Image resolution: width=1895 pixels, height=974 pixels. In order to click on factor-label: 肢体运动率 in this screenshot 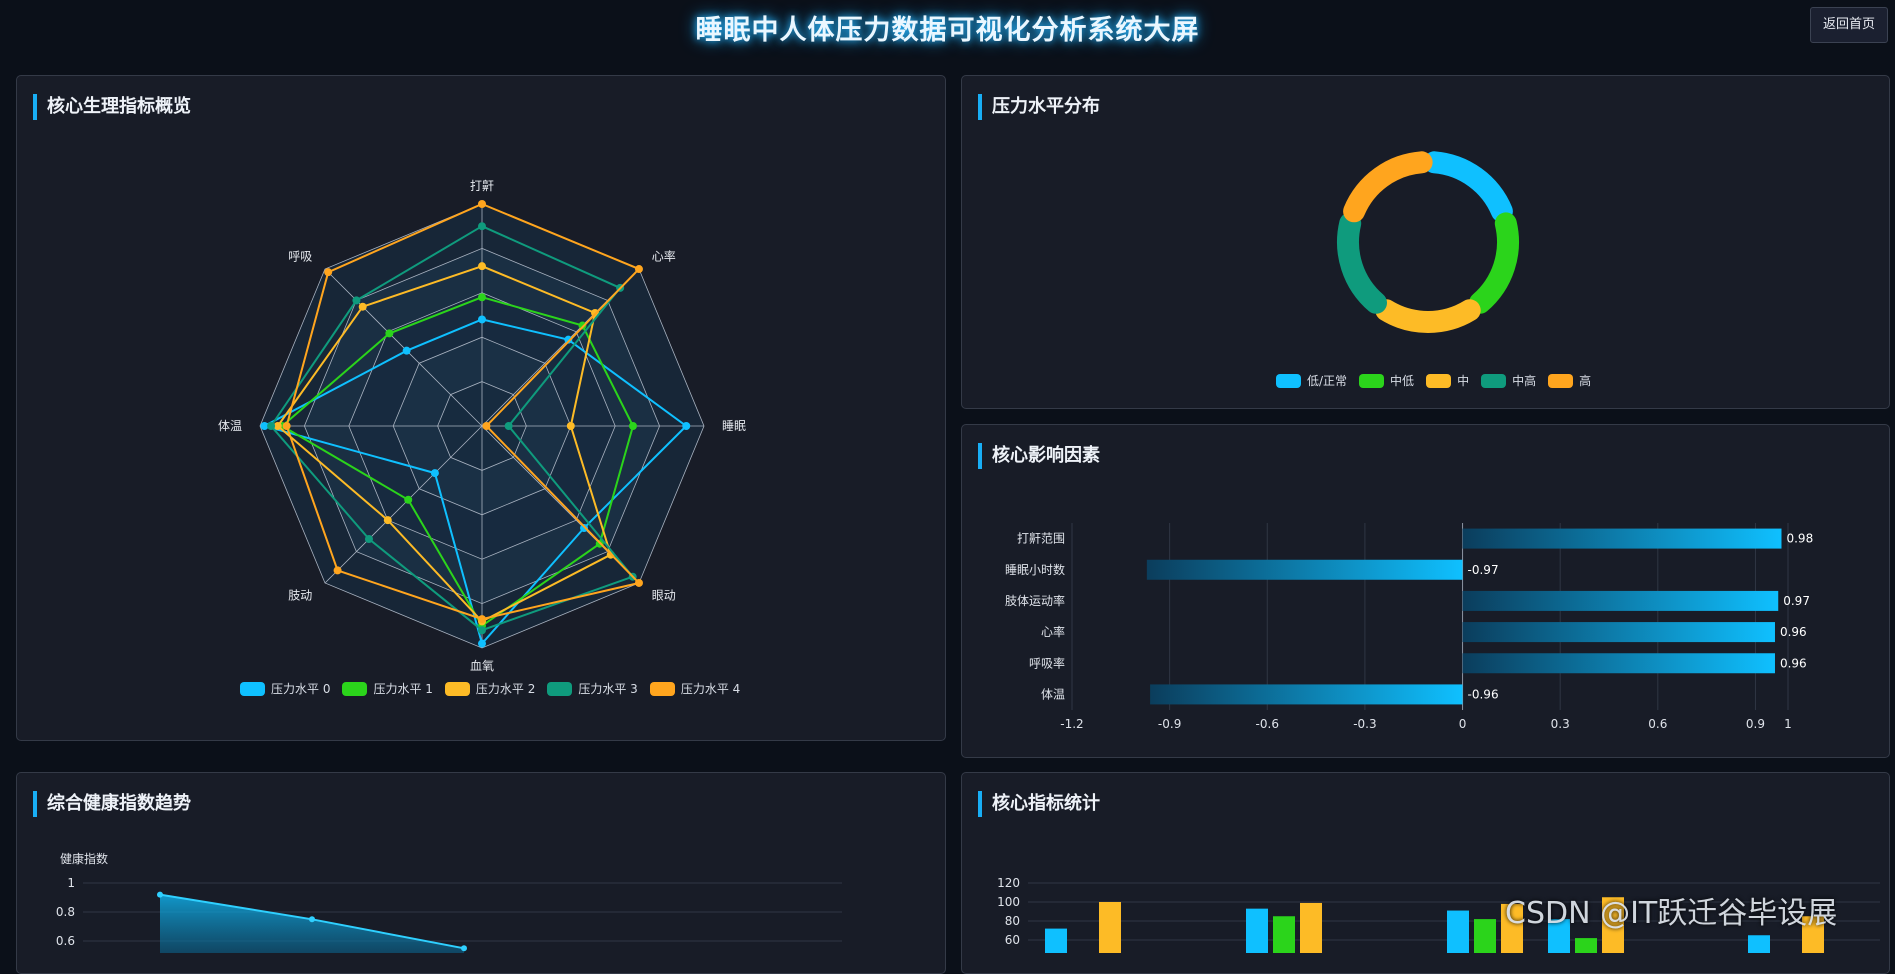, I will do `click(1035, 600)`.